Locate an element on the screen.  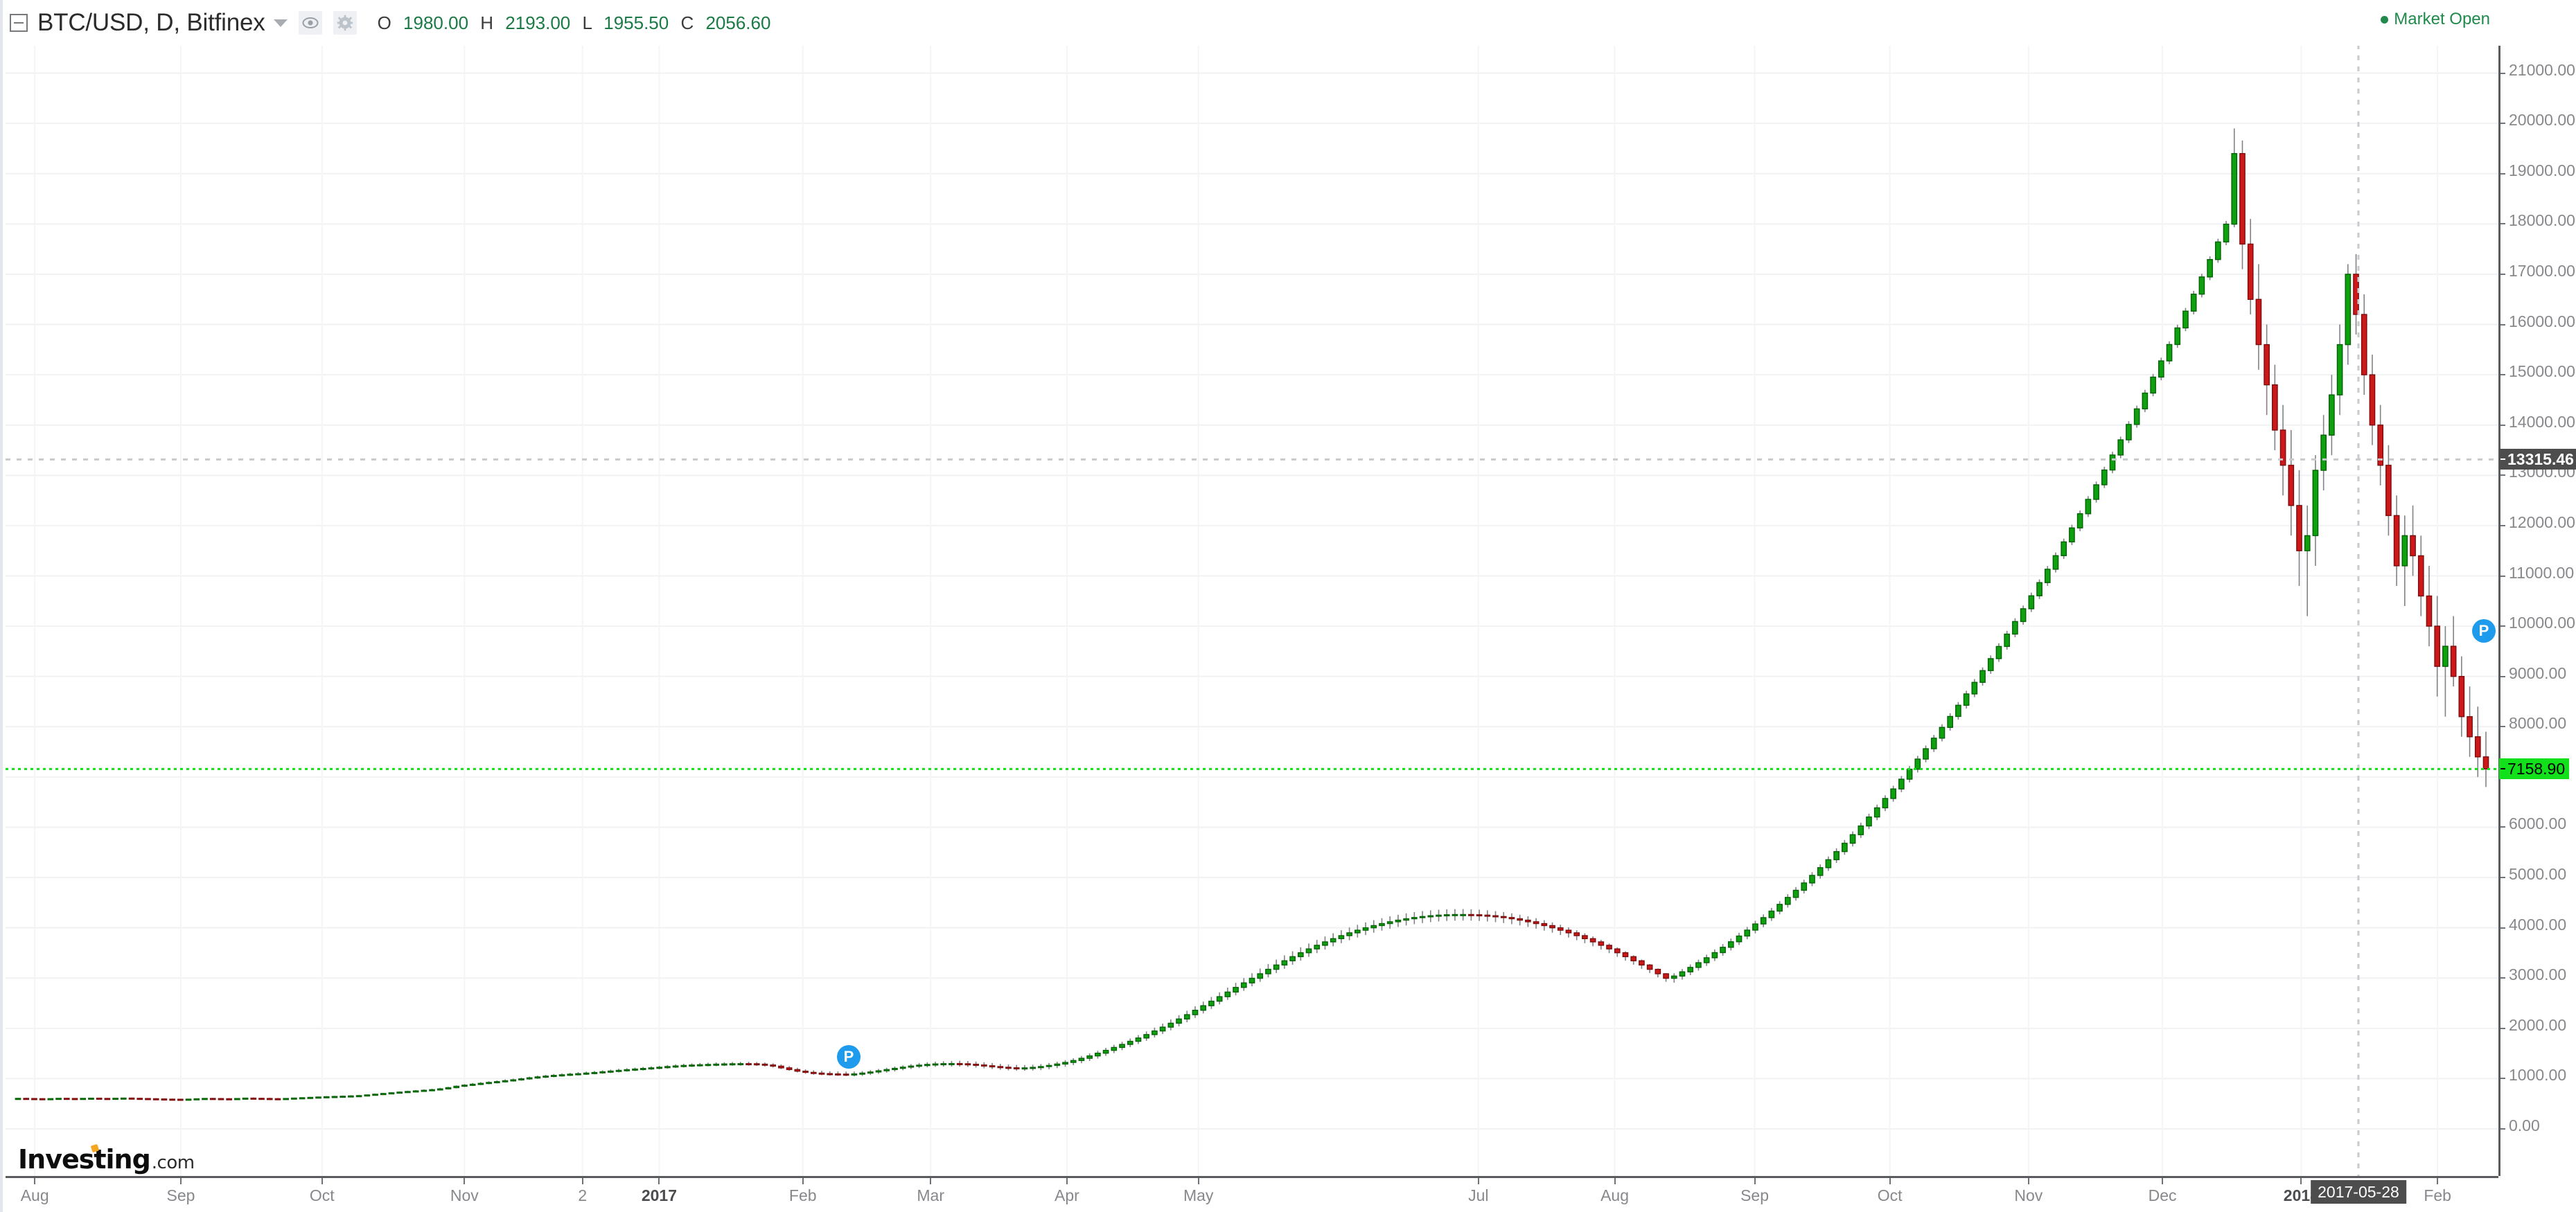
investing-logo-brand: Investing is located at coordinates (84, 1160).